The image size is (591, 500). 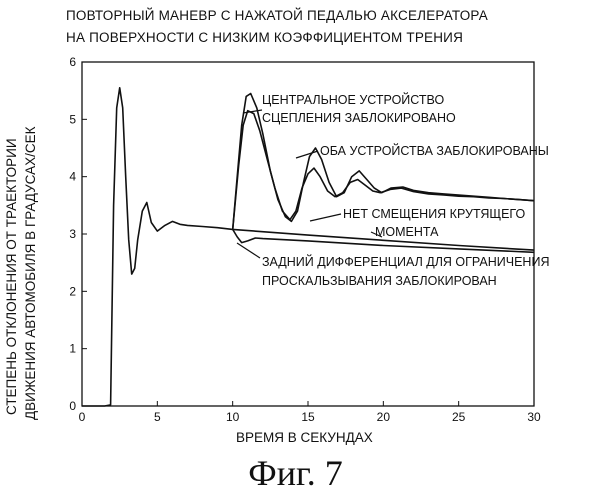 I want to click on y-tick-label: 5, so click(x=72, y=119).